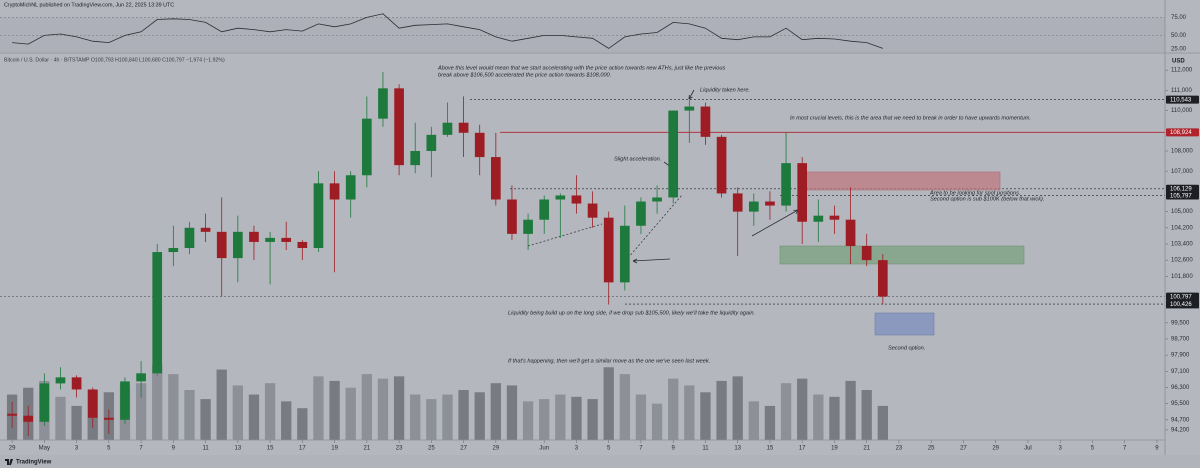 The image size is (1200, 468). I want to click on y-tick-label: 97,900, so click(1180, 356).